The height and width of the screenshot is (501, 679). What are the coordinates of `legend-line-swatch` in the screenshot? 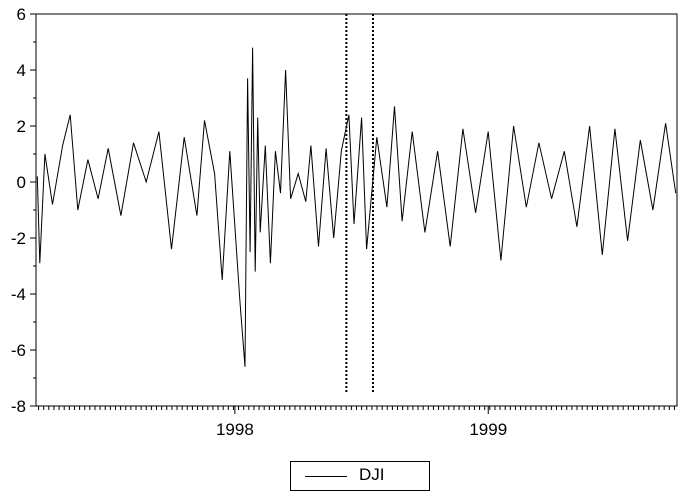 It's located at (326, 476).